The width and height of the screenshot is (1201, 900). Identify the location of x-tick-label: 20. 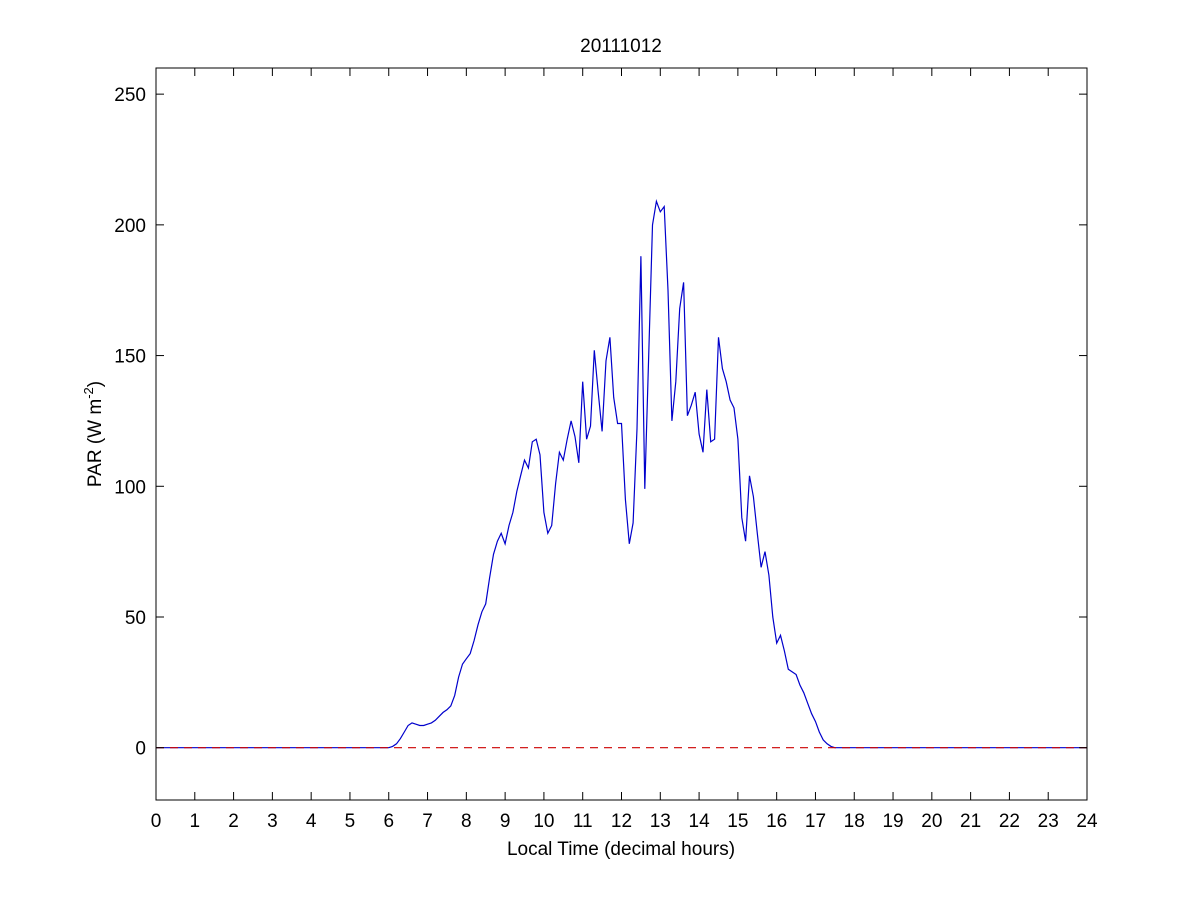
(931, 821).